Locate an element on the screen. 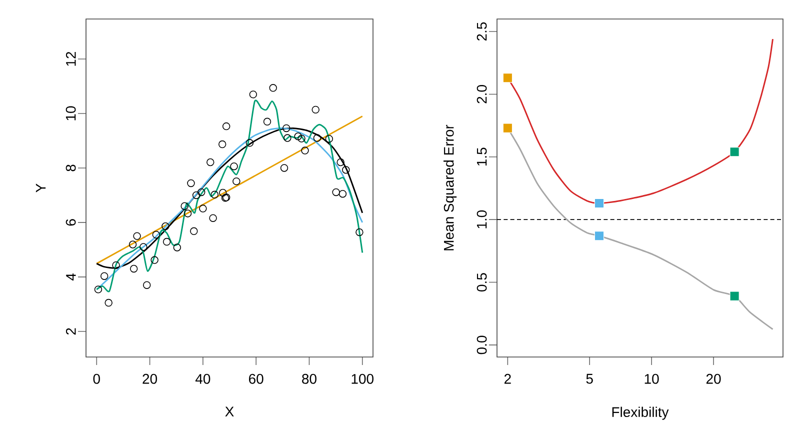 The width and height of the screenshot is (799, 445). x-tick-label: 2 is located at coordinates (507, 379).